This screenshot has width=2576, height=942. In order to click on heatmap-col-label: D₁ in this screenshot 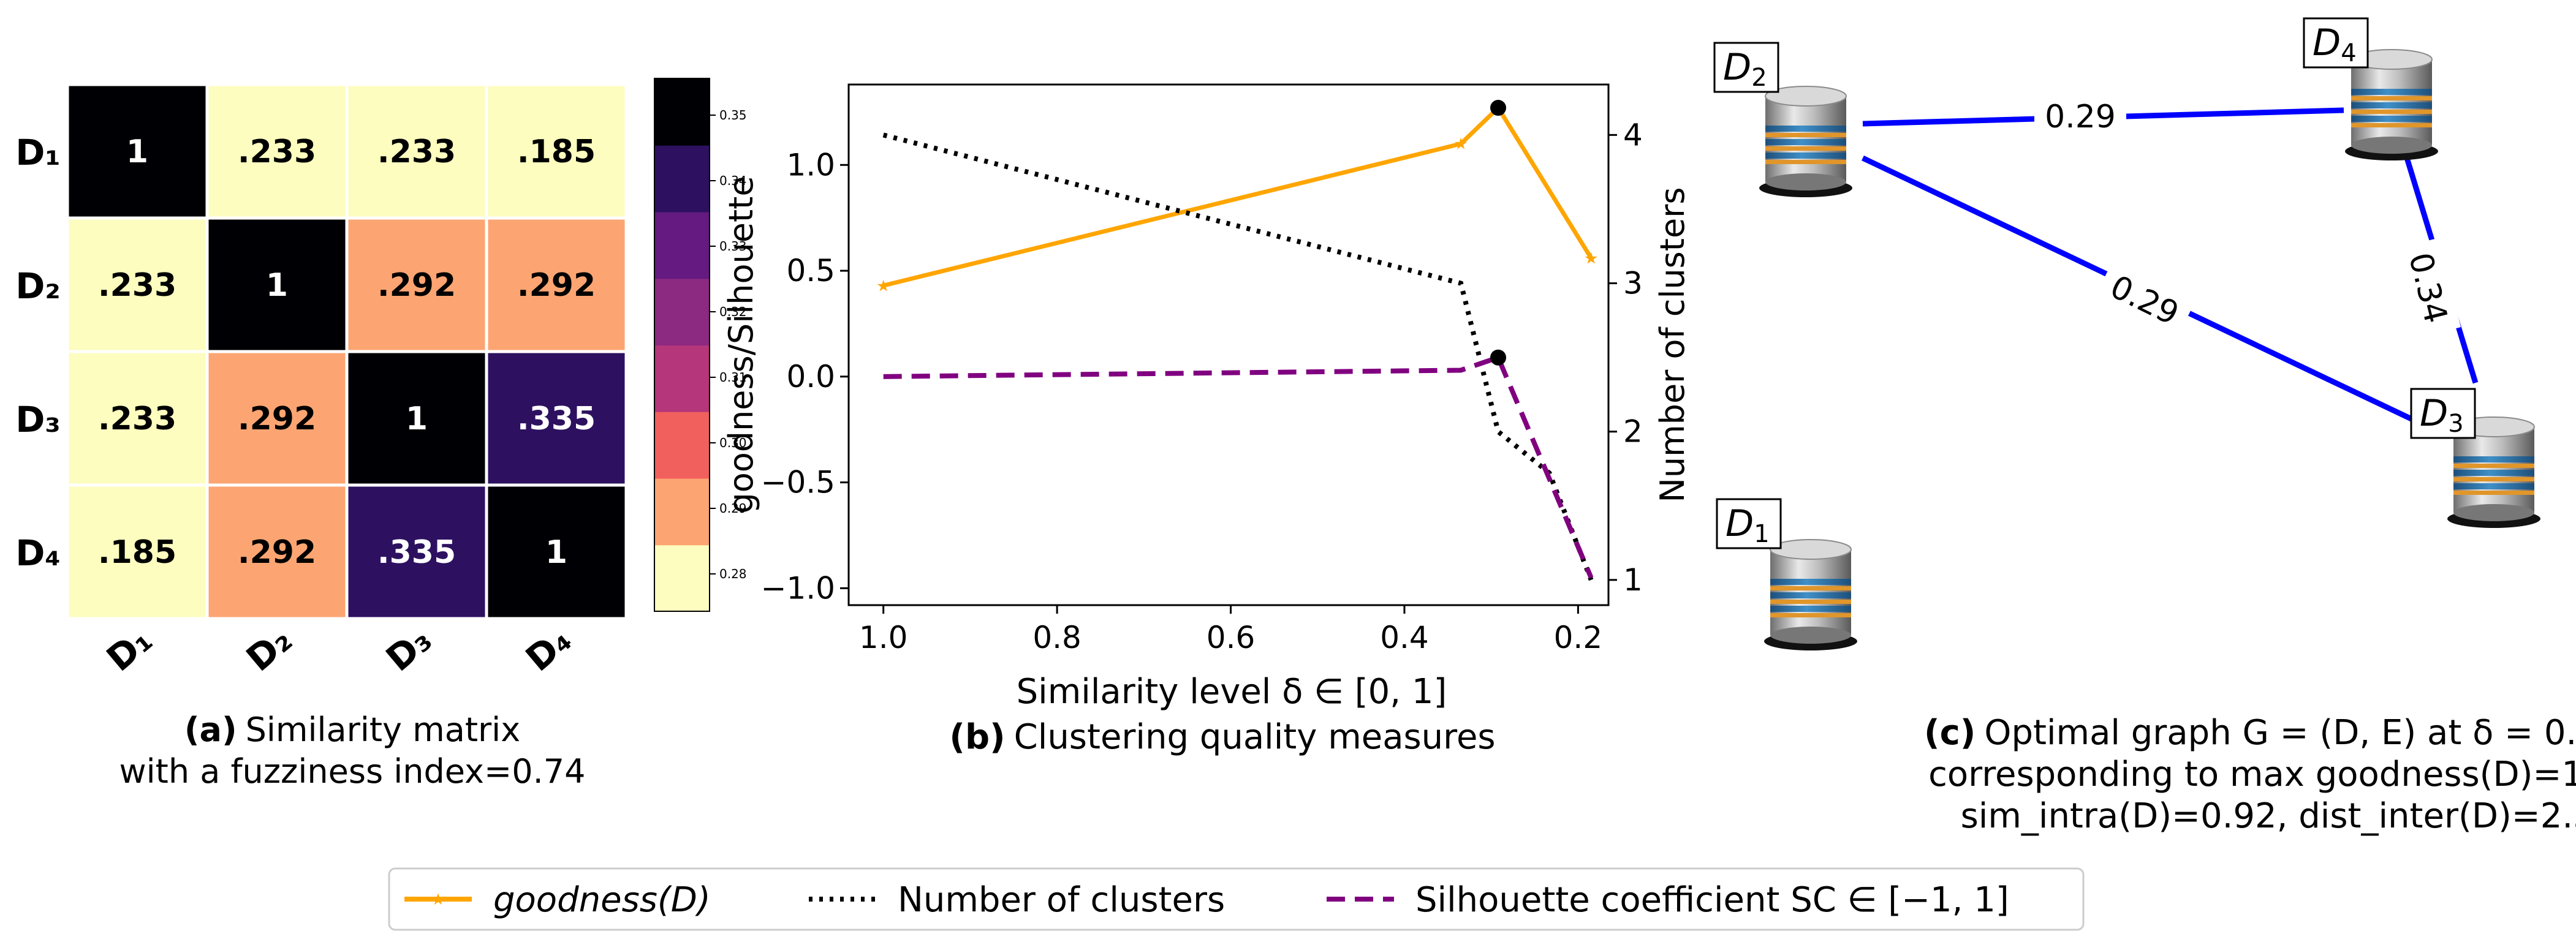, I will do `click(129, 649)`.